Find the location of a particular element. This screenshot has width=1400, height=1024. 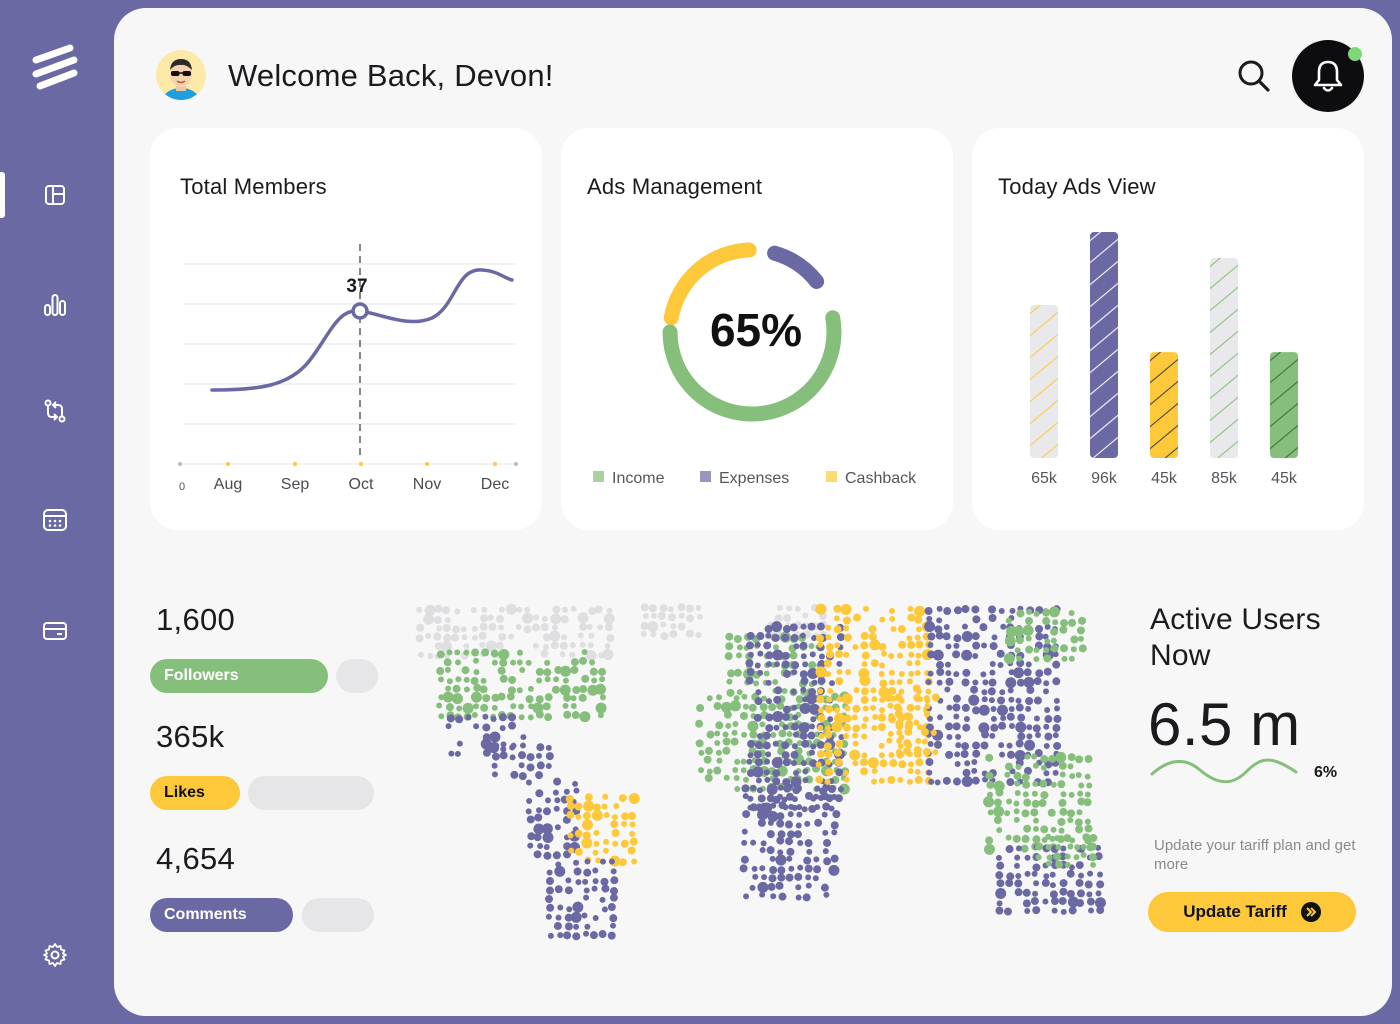

sidebar-item-analytics is located at coordinates (55, 305).